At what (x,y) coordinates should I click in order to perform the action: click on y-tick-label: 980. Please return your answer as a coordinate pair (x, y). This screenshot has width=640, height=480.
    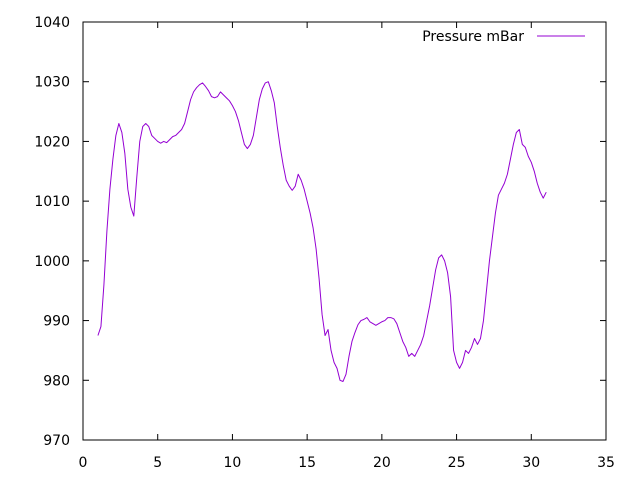
    Looking at the image, I should click on (56, 381).